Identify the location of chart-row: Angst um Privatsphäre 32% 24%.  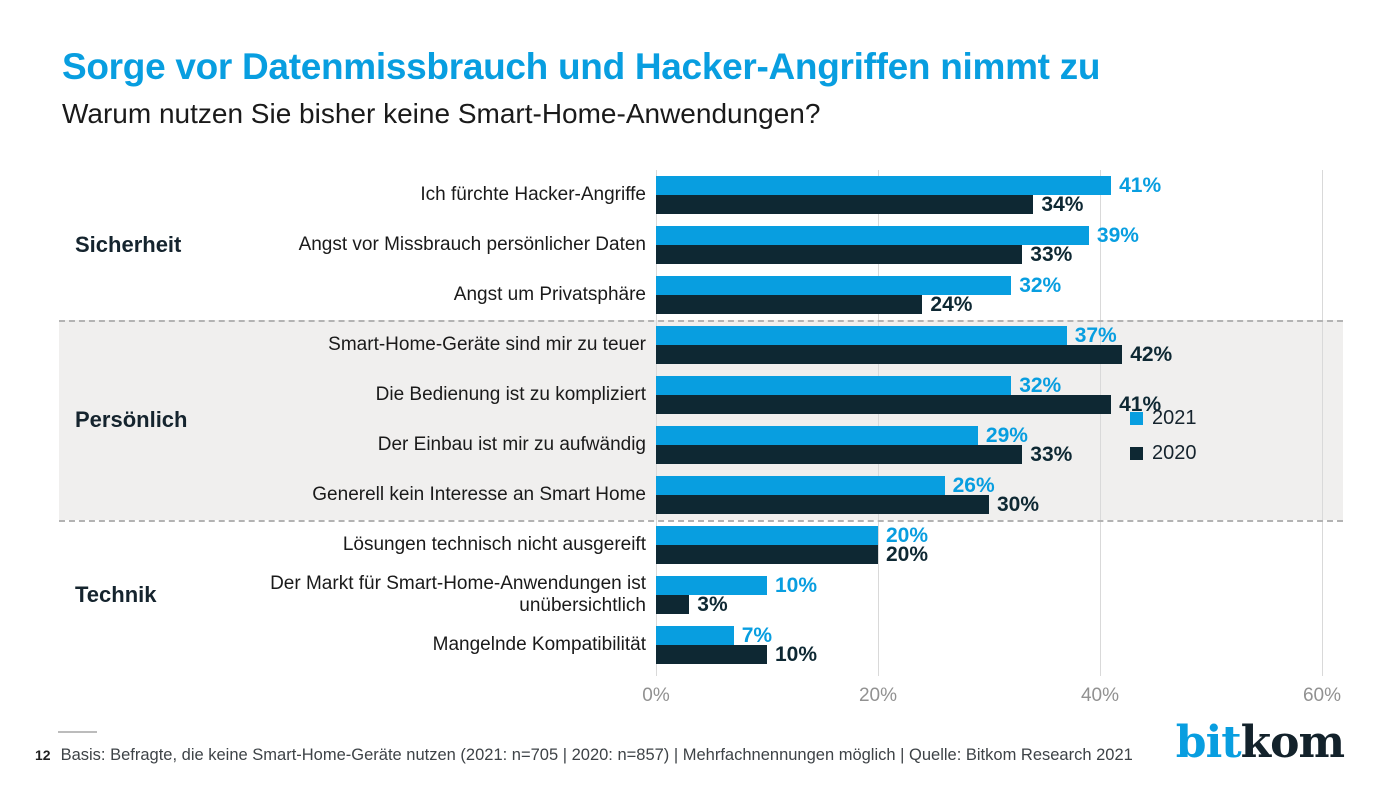
(701, 295).